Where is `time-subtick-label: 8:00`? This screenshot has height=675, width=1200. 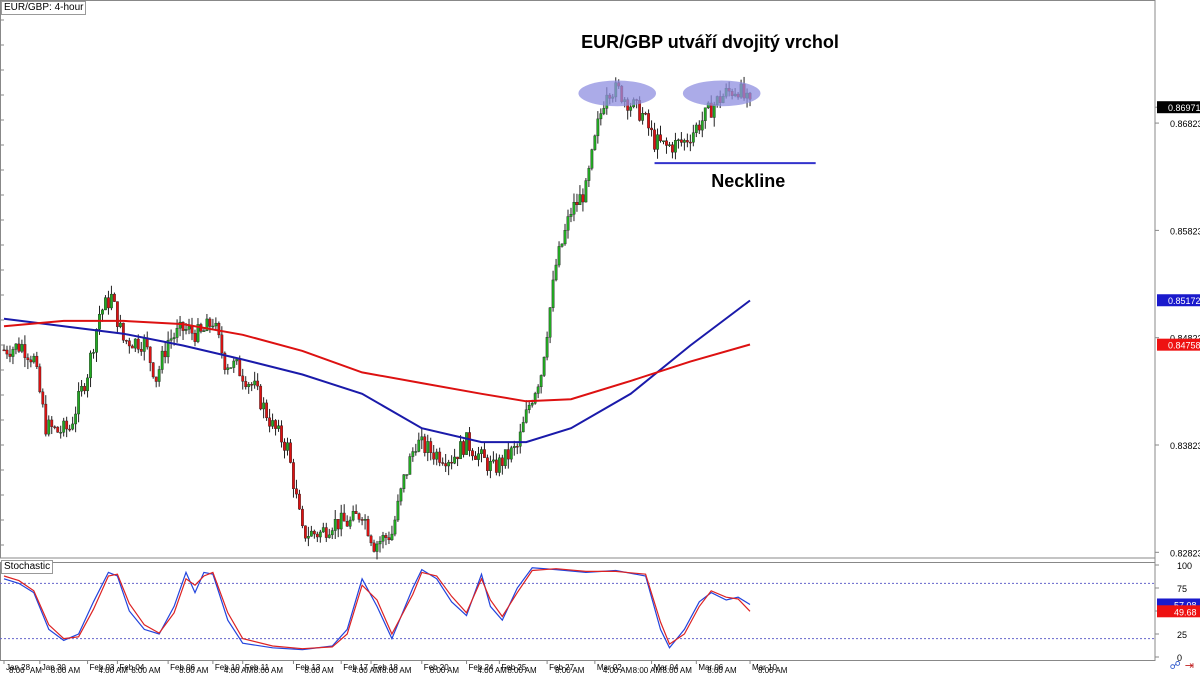
time-subtick-label: 8:00 is located at coordinates (17, 670).